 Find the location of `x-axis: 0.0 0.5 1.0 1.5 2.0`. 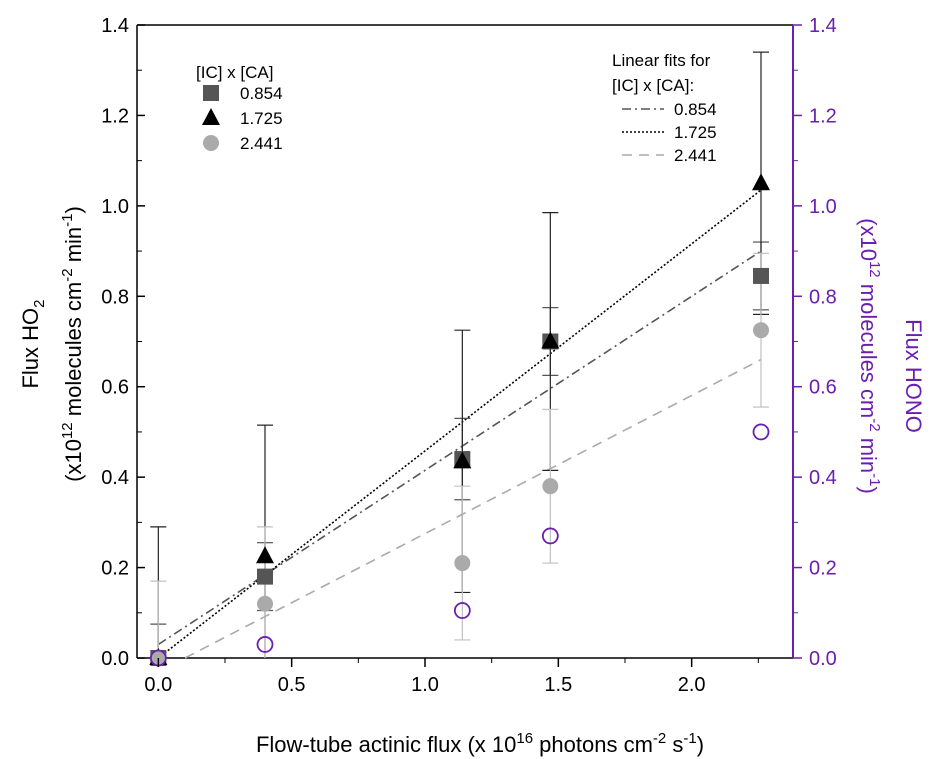

x-axis: 0.0 0.5 1.0 1.5 2.0 is located at coordinates (451, 677).